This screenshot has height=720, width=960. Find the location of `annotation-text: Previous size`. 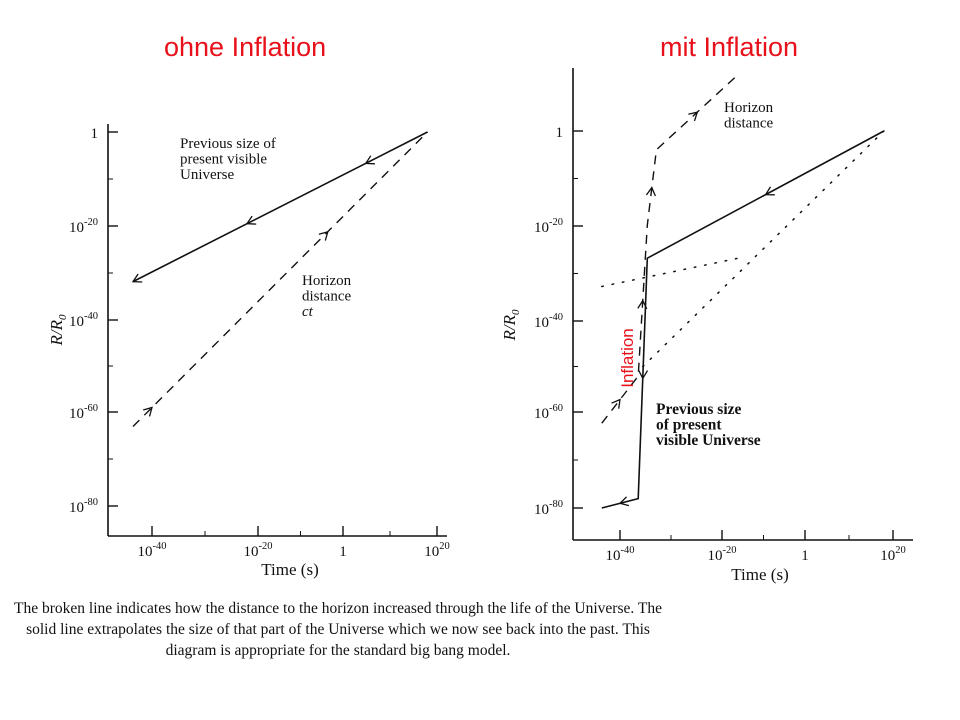

annotation-text: Previous size is located at coordinates (698, 409).